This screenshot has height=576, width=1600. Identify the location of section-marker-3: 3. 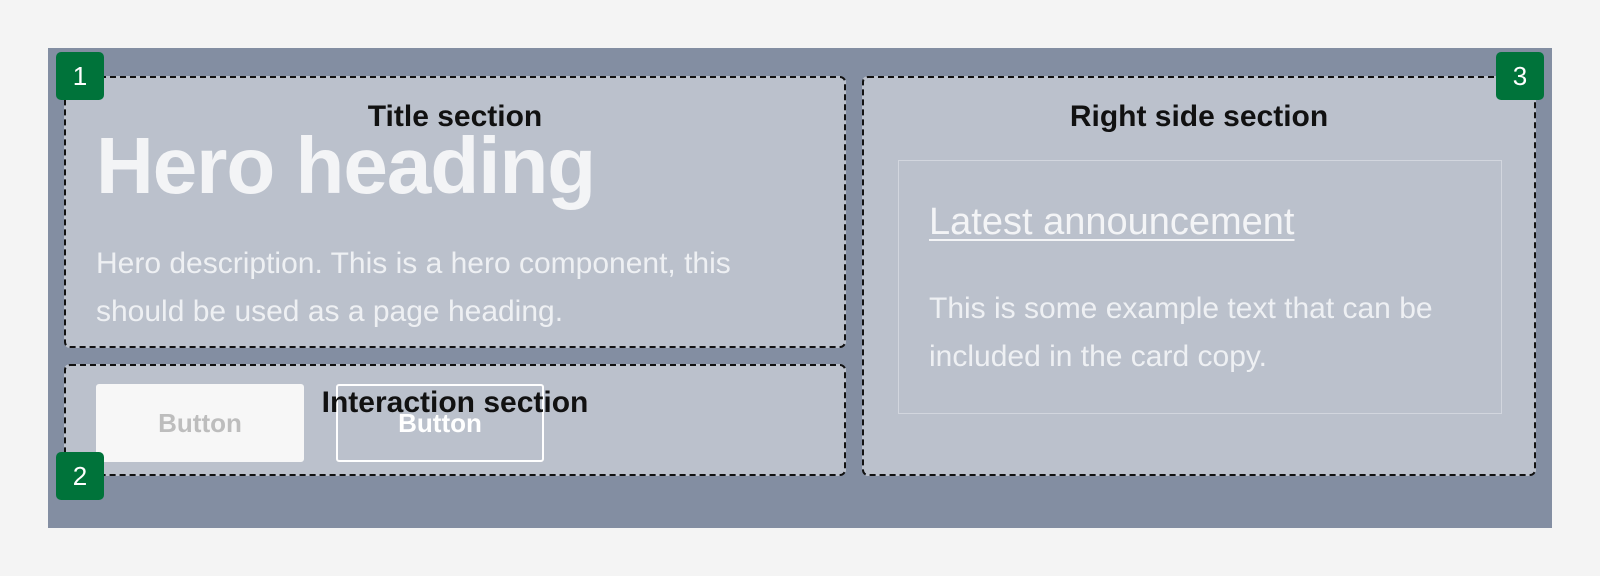
(1520, 76).